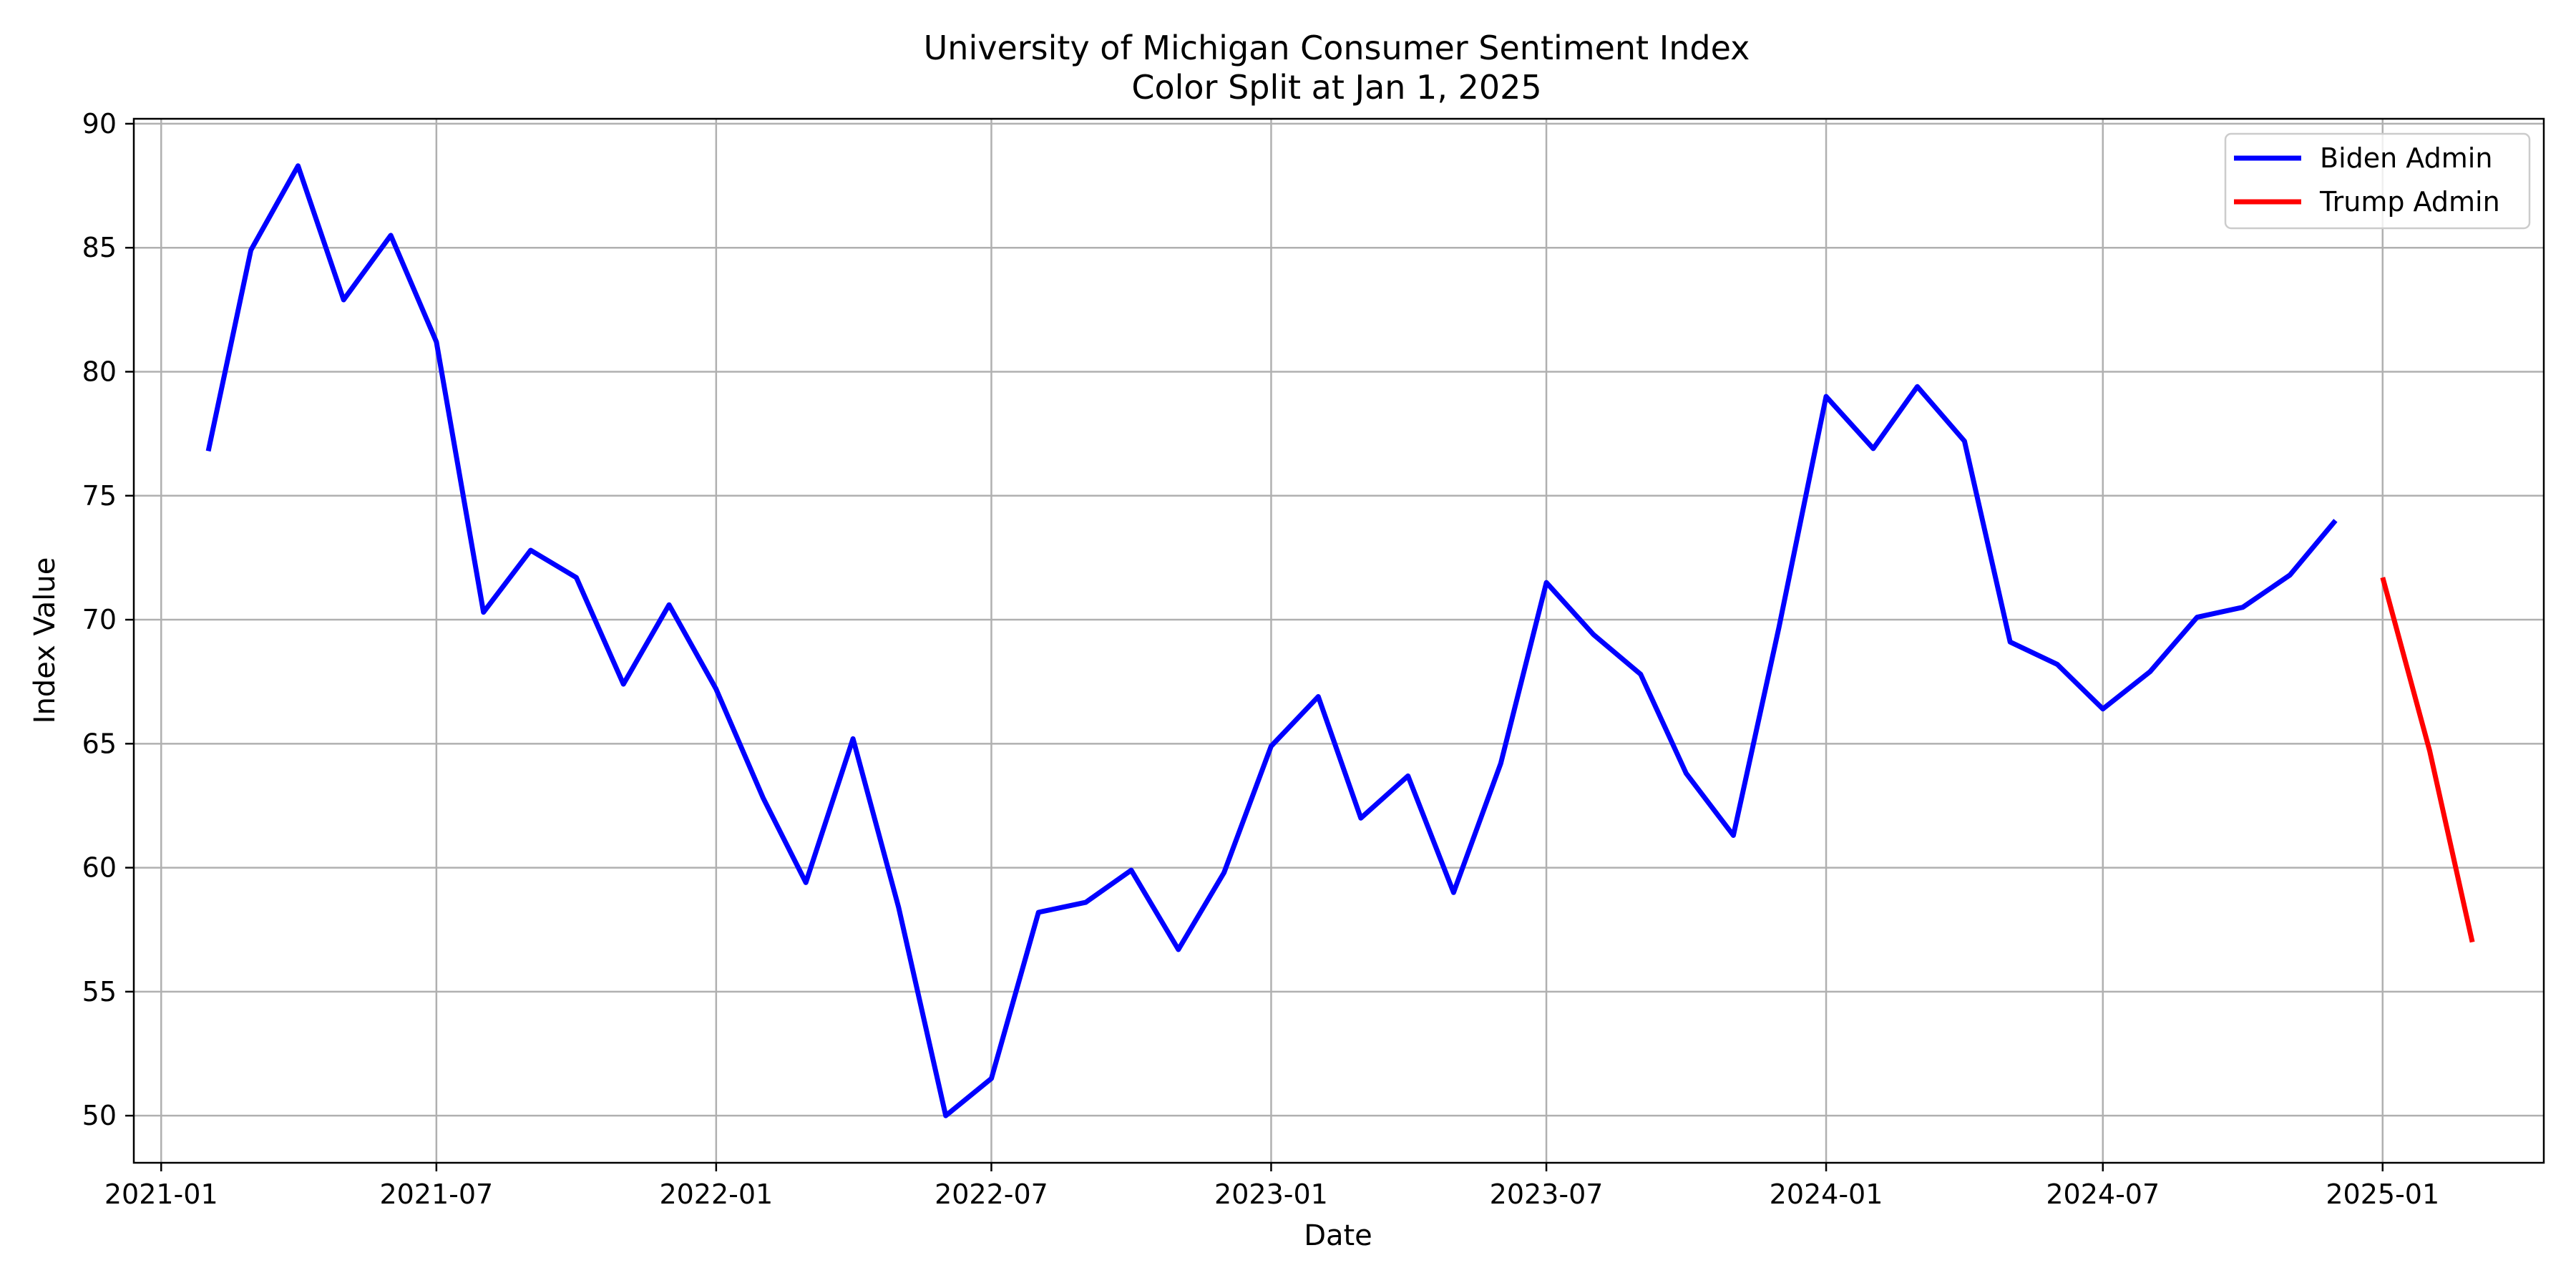 Image resolution: width=2576 pixels, height=1288 pixels. What do you see at coordinates (1271, 1194) in the screenshot?
I see `x-tick-label: 2023-01` at bounding box center [1271, 1194].